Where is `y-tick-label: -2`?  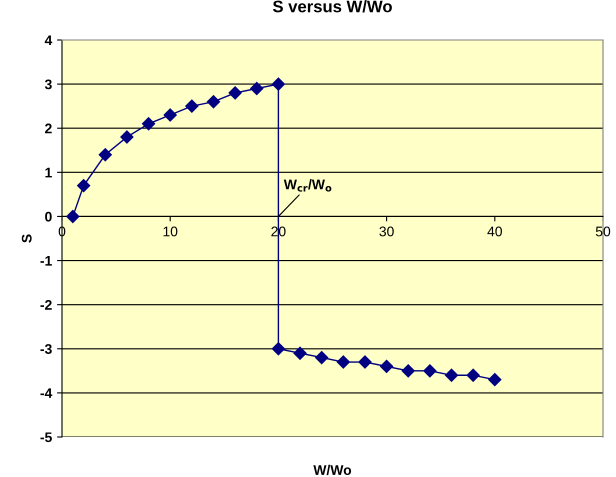
y-tick-label: -2 is located at coordinates (46, 305).